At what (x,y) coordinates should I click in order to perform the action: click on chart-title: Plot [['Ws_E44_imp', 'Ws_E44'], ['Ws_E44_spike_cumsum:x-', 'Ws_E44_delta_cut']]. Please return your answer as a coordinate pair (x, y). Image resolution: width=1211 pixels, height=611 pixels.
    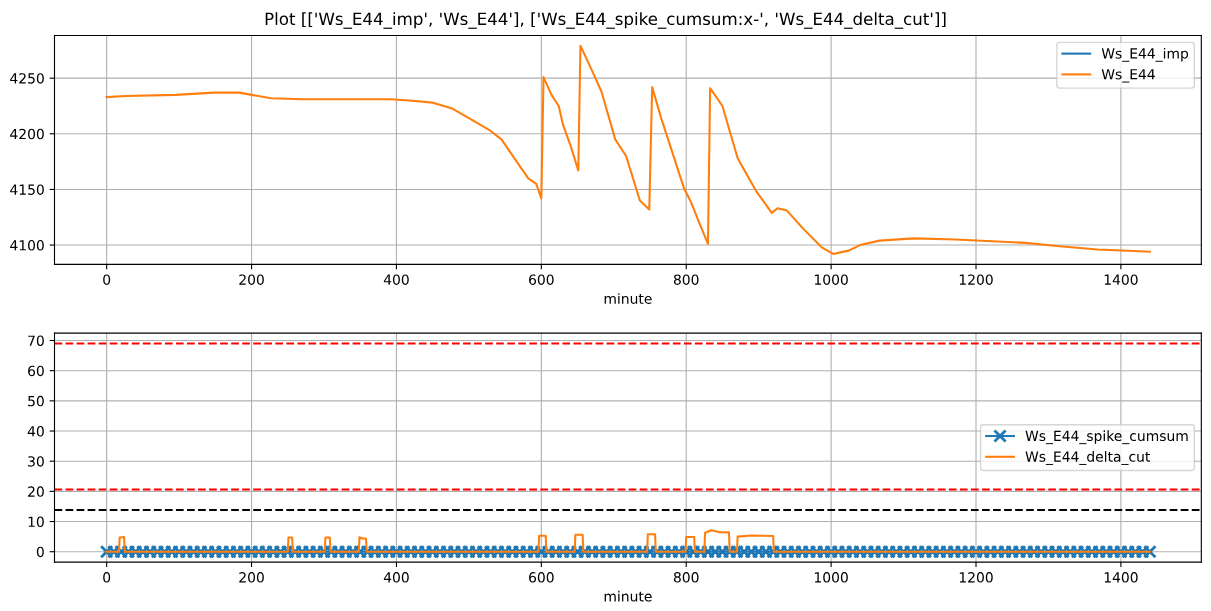
    Looking at the image, I should click on (605, 20).